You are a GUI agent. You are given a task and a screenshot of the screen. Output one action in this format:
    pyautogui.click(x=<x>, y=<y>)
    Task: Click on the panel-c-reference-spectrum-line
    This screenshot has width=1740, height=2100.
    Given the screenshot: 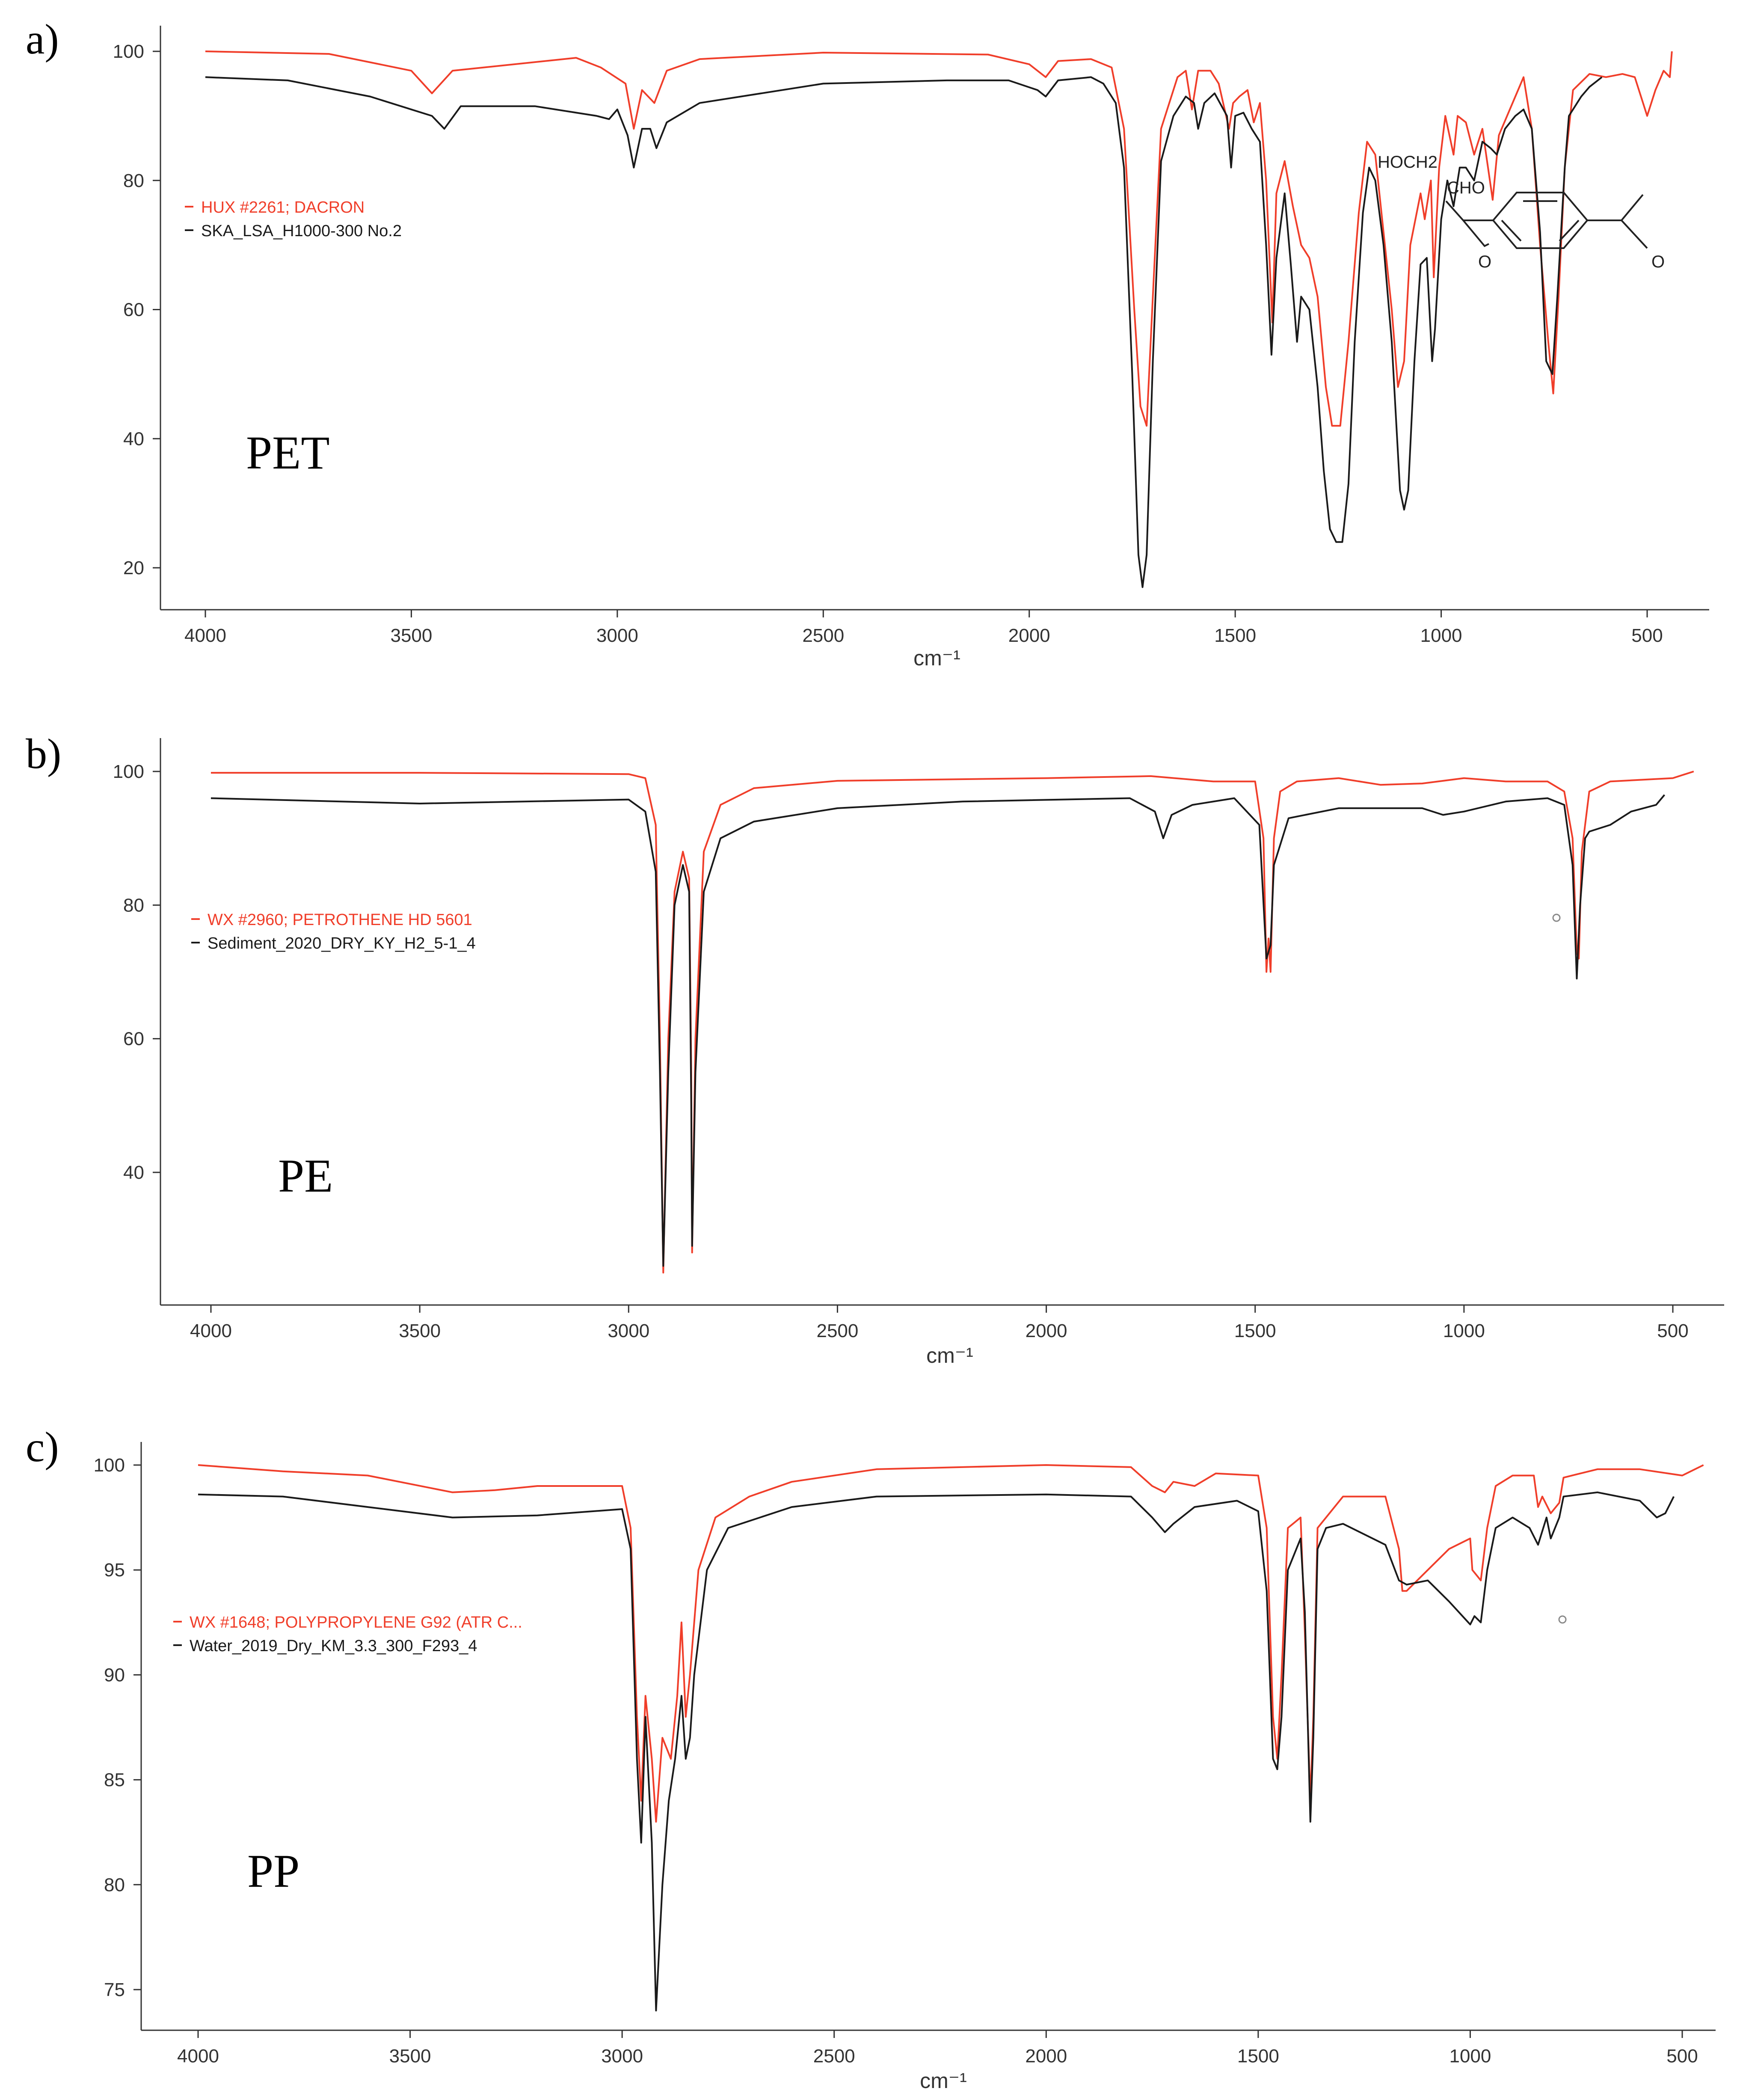 What is the action you would take?
    pyautogui.click(x=951, y=1643)
    